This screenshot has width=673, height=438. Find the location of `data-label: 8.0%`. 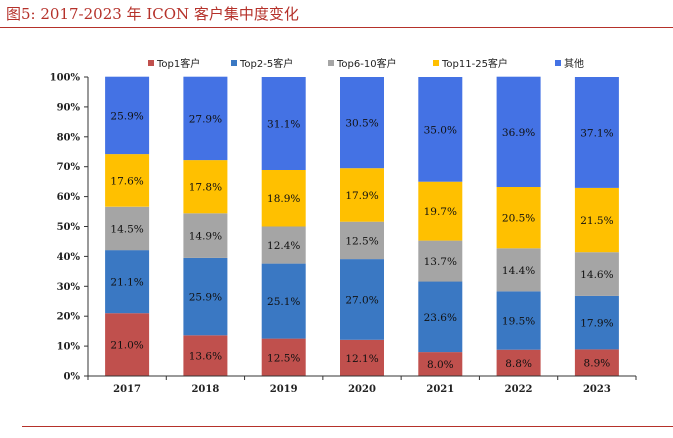

data-label: 8.0% is located at coordinates (440, 365).